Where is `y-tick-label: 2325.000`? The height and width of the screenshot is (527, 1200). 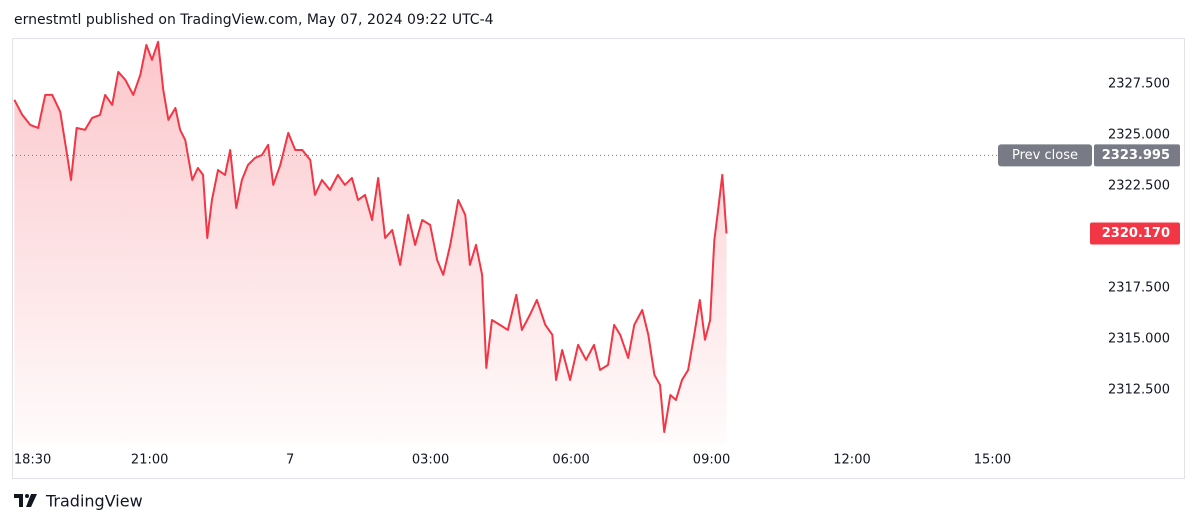 y-tick-label: 2325.000 is located at coordinates (1139, 134).